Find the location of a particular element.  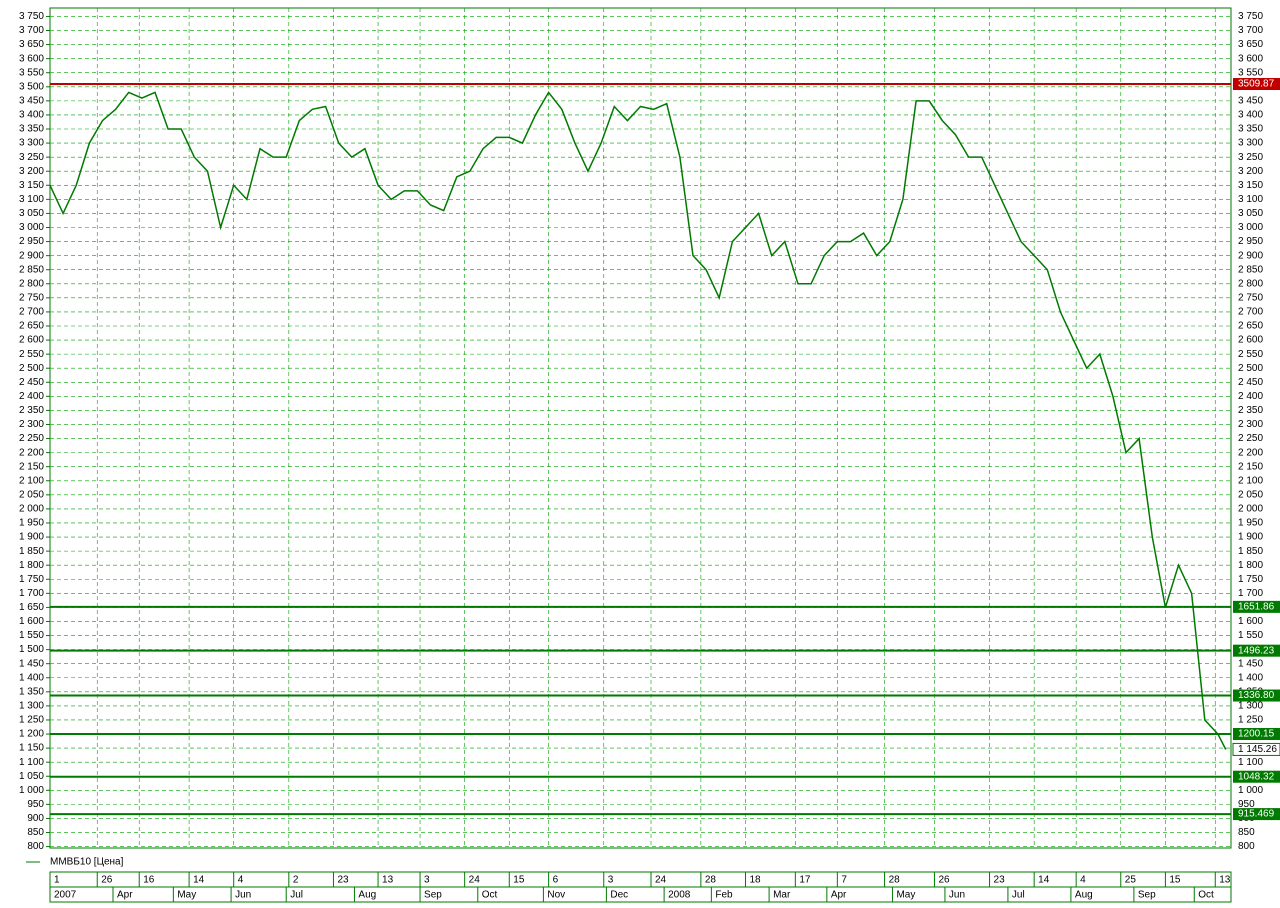

y-tick-label: 1 250 is located at coordinates (31, 720).